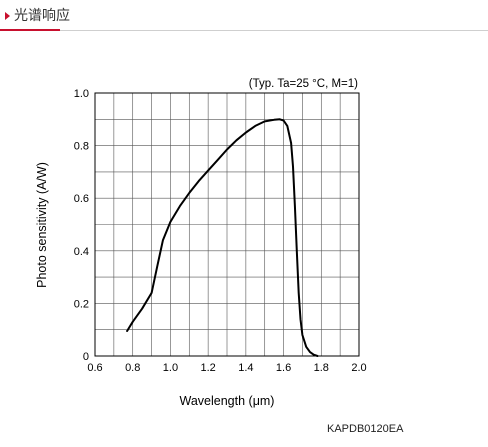 The width and height of the screenshot is (488, 447). What do you see at coordinates (81, 304) in the screenshot?
I see `y-tick-label: 0.2` at bounding box center [81, 304].